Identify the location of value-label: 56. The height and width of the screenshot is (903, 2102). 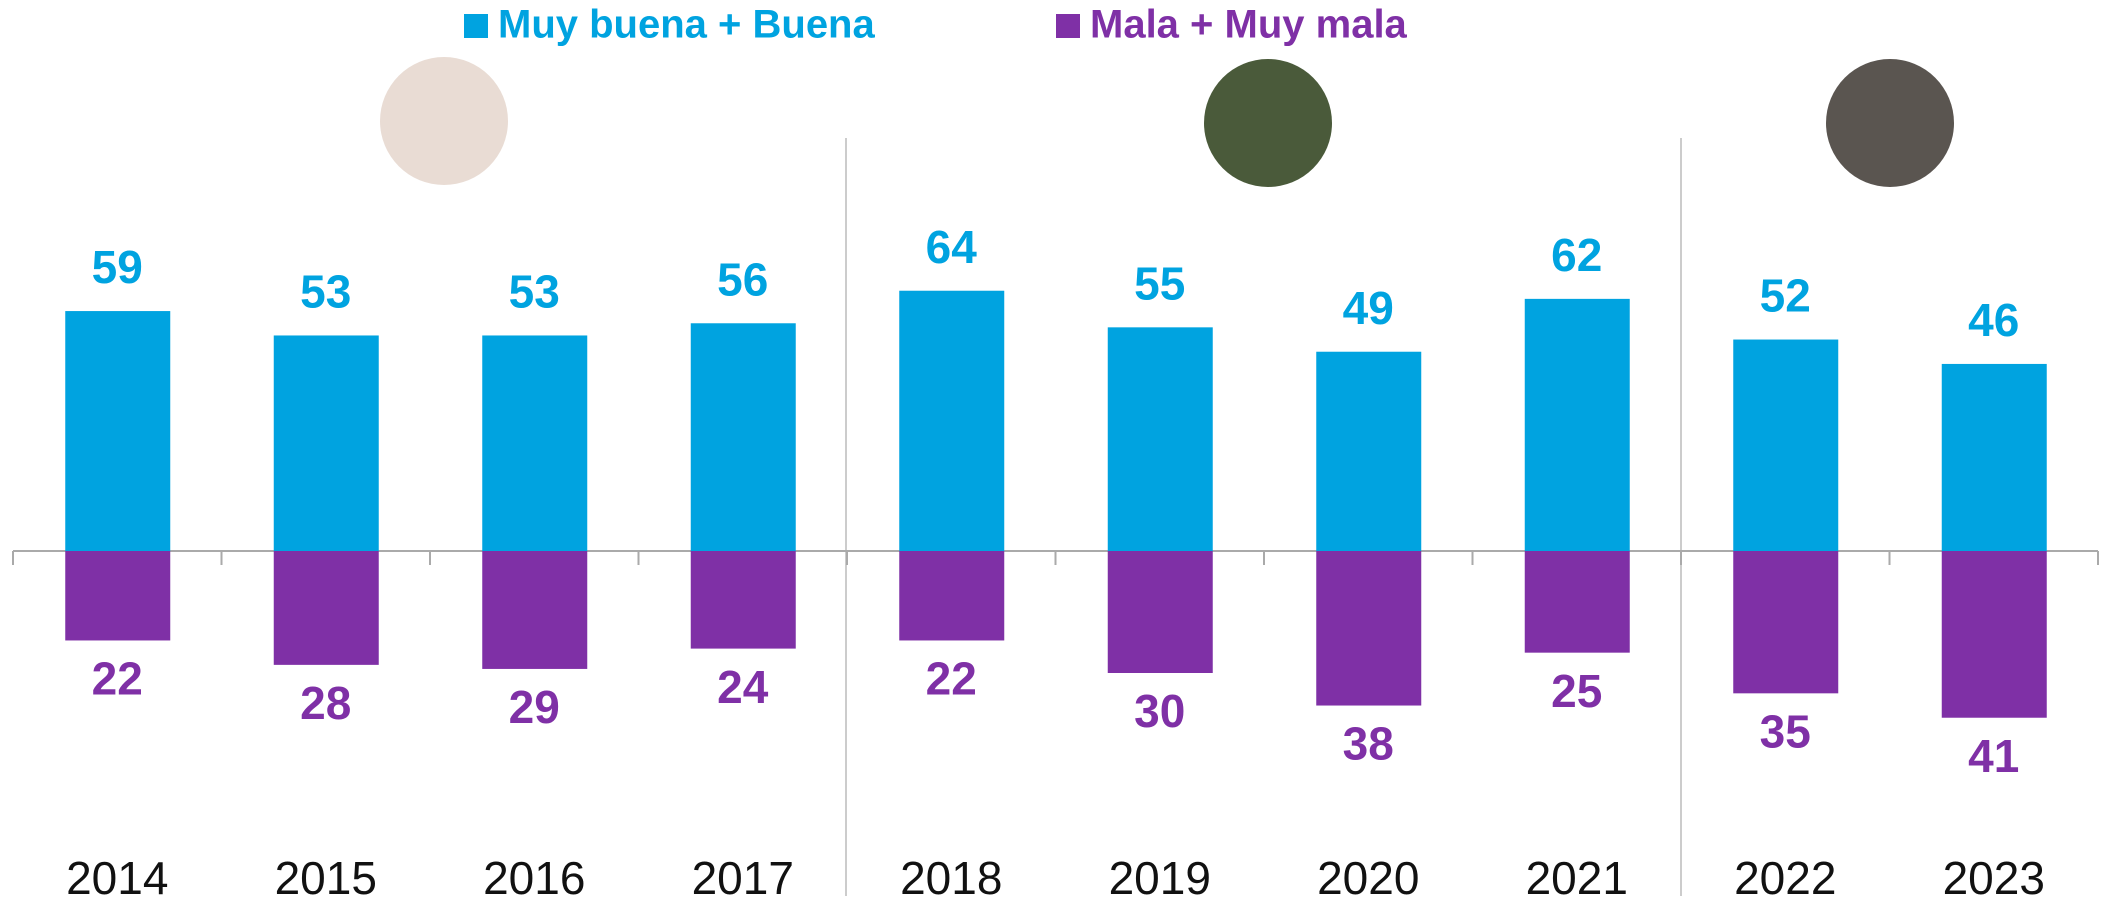
(742, 279).